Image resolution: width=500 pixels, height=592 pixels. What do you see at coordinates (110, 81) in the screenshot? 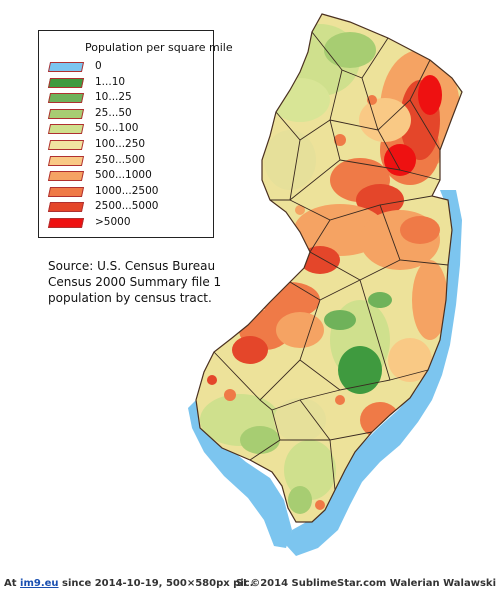
I see `legend-label: 1...10` at bounding box center [110, 81].